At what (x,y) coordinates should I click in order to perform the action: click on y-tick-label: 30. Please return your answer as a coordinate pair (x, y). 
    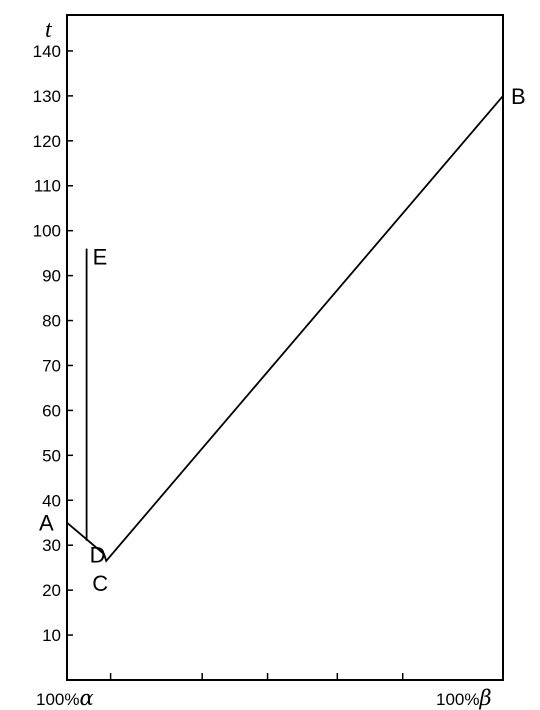
    Looking at the image, I should click on (51, 545).